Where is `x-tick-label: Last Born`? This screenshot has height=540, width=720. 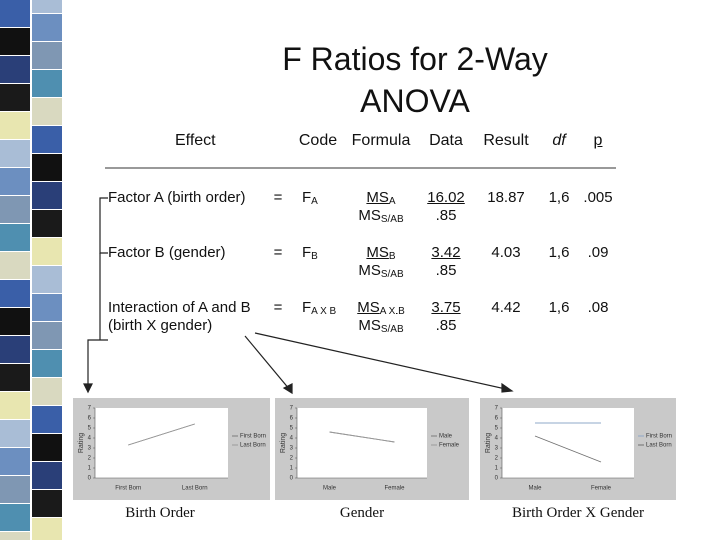 x-tick-label: Last Born is located at coordinates (195, 489).